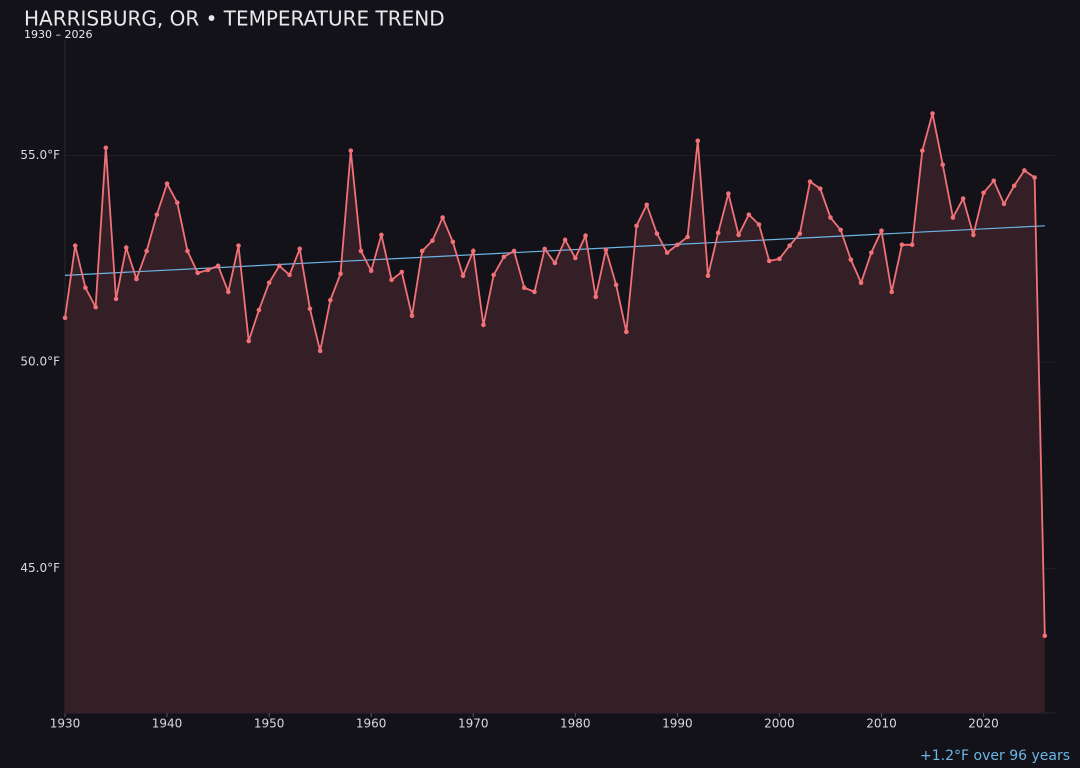  Describe the element at coordinates (65, 724) in the screenshot. I see `x-tick-label: 1930` at that location.